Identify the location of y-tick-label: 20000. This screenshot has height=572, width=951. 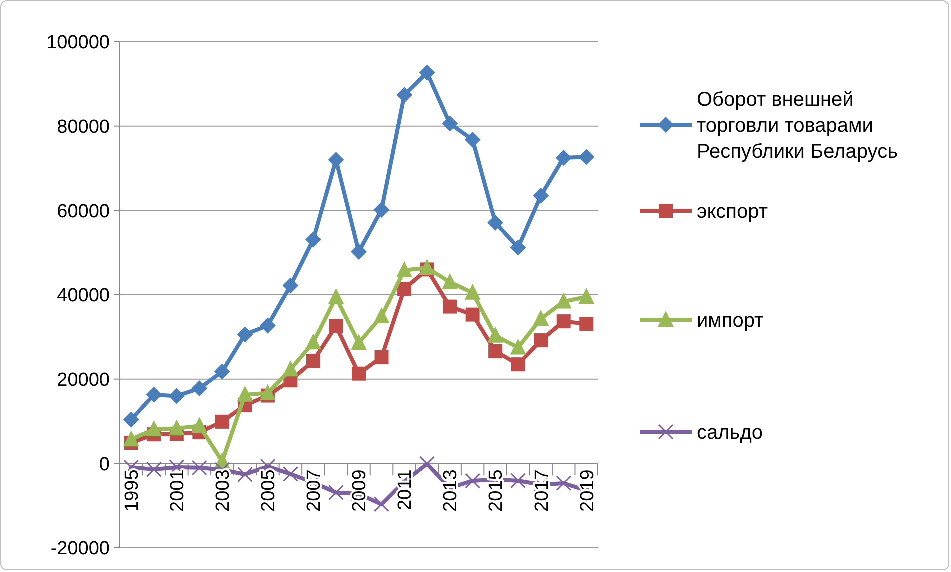
(83, 380).